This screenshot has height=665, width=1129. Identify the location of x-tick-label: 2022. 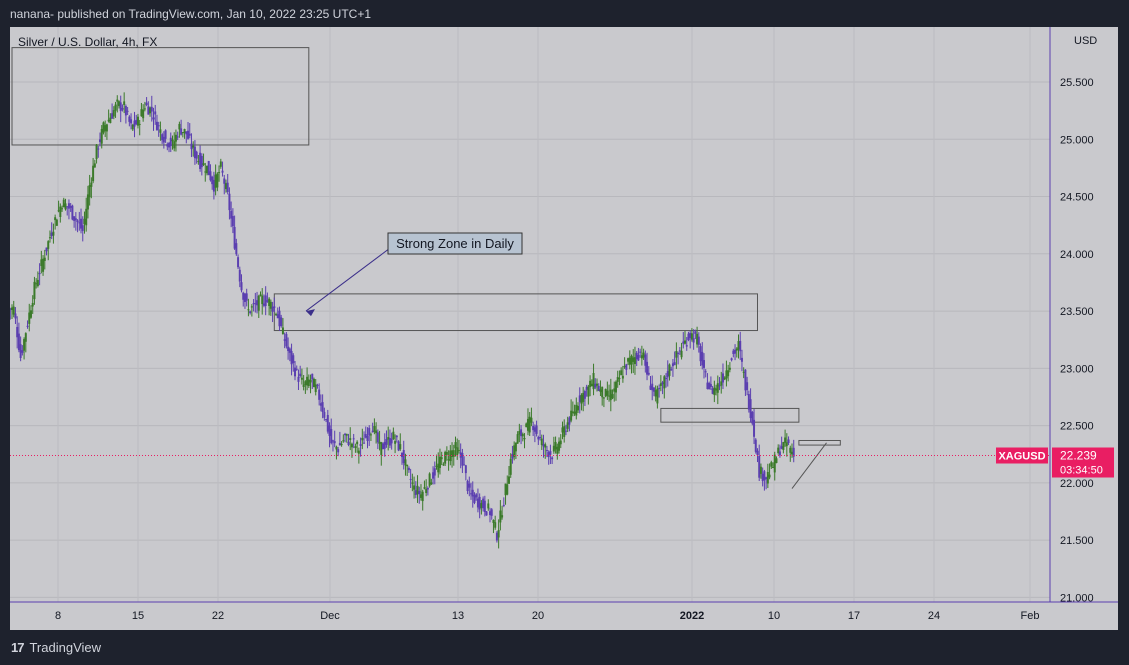
(692, 616).